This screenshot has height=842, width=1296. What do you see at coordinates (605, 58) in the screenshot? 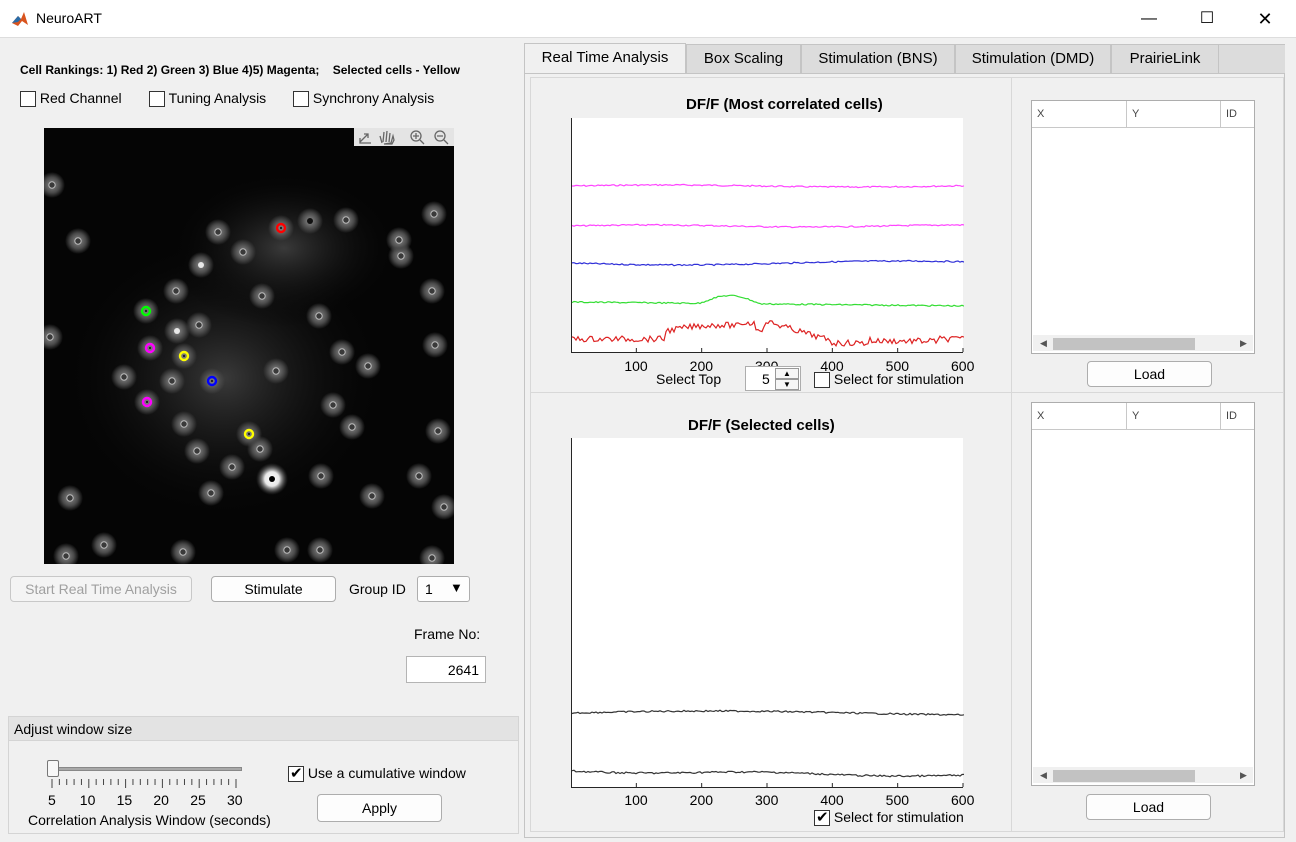
I see `tab-real-time-analysis: Real Time Analysis` at bounding box center [605, 58].